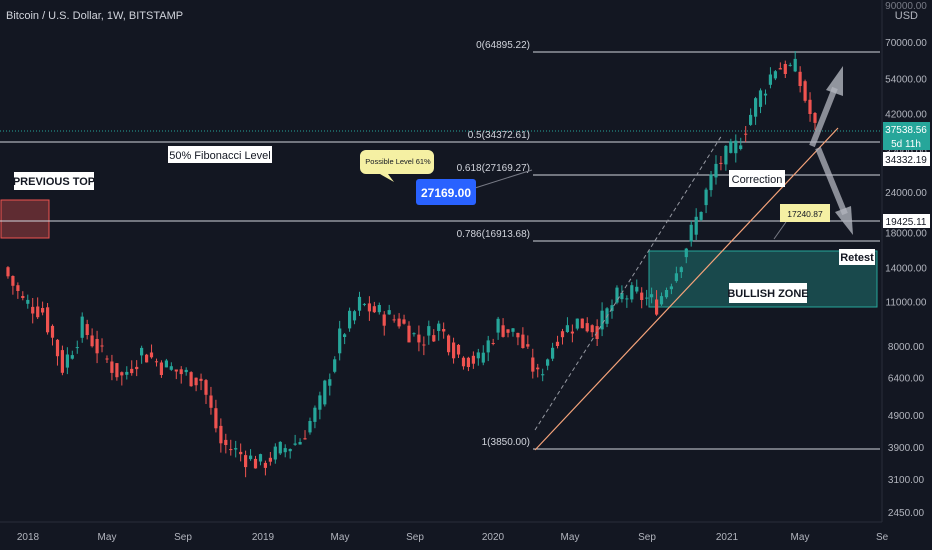  Describe the element at coordinates (397, 166) in the screenshot. I see `possible-level-callout` at that location.